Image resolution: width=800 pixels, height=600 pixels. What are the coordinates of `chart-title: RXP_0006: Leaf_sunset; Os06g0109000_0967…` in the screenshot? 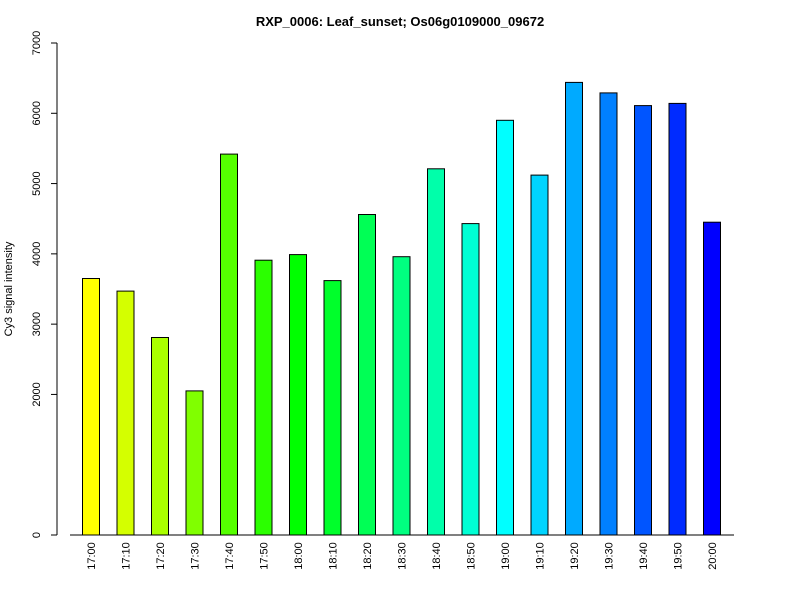 It's located at (400, 21).